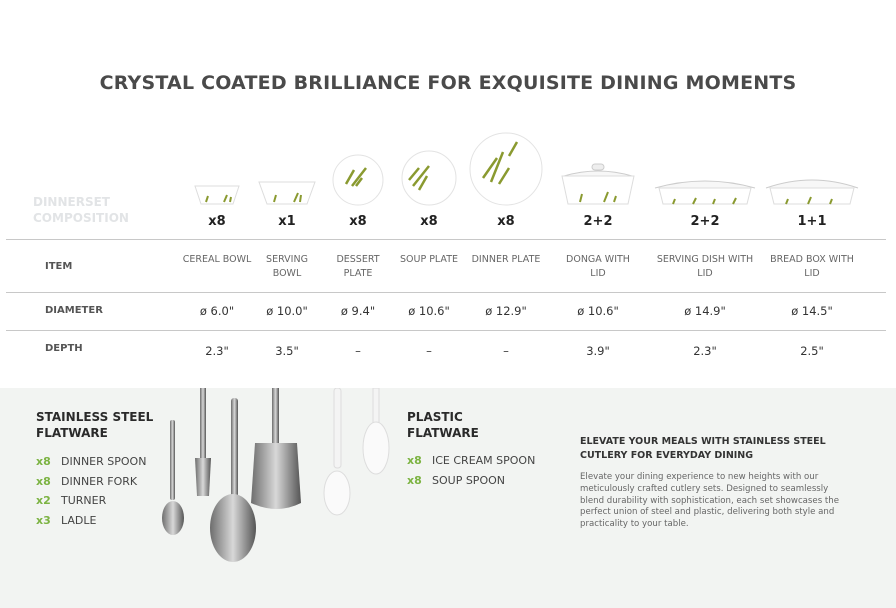 This screenshot has width=896, height=608. What do you see at coordinates (506, 259) in the screenshot?
I see `item-name: DINNER PLATE` at bounding box center [506, 259].